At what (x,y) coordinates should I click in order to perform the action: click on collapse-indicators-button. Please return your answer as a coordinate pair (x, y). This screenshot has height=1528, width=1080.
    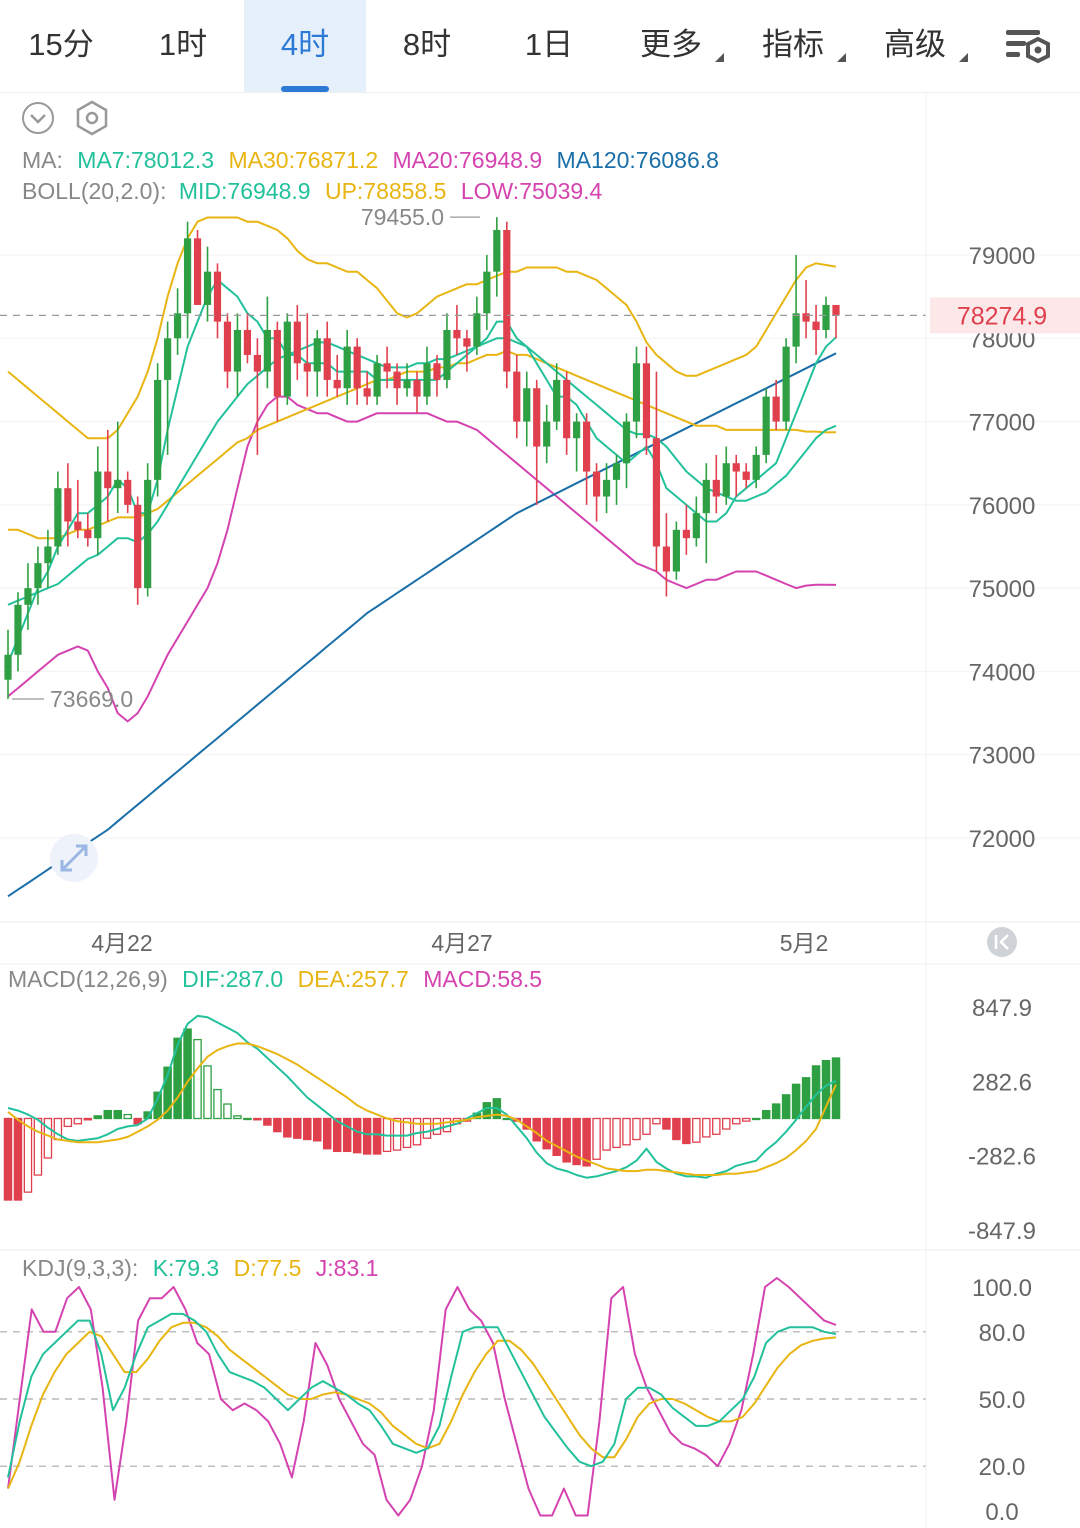
    Looking at the image, I should click on (38, 118).